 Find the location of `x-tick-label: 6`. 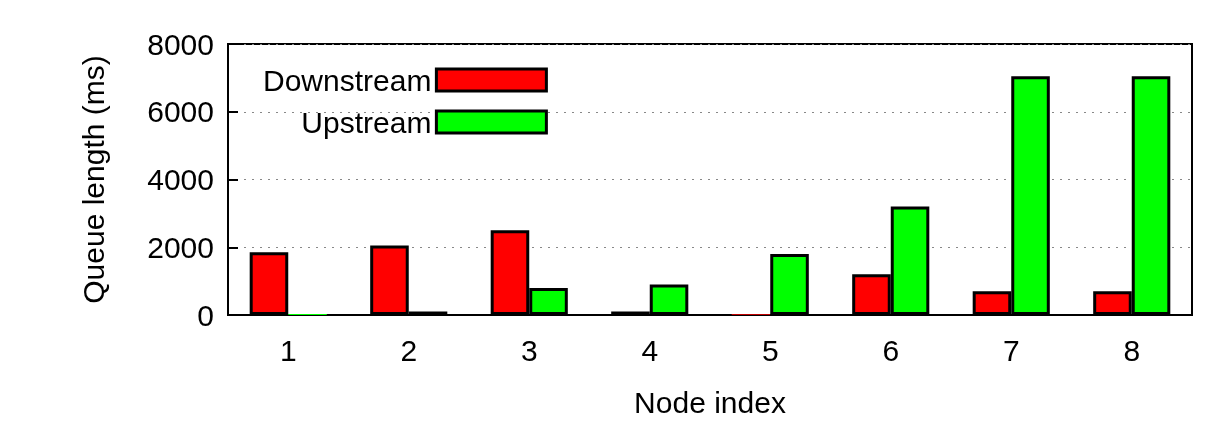

x-tick-label: 6 is located at coordinates (891, 350).